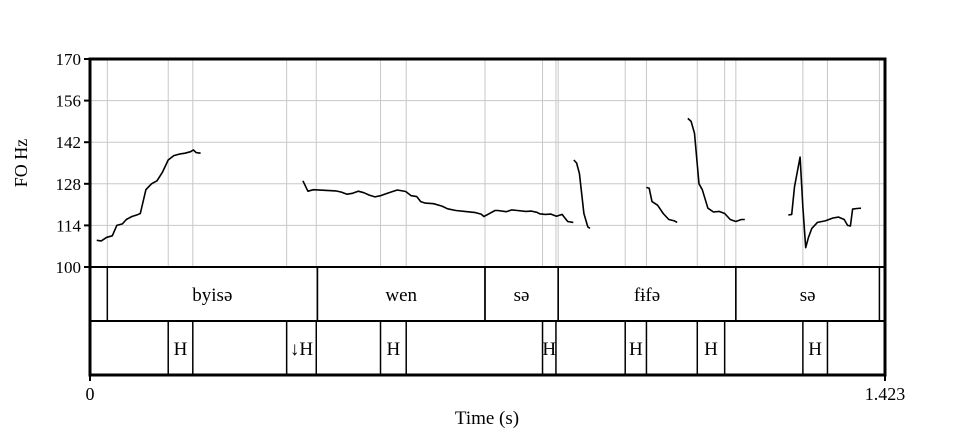 Image resolution: width=975 pixels, height=438 pixels. I want to click on tone-label: ↓H, so click(302, 349).